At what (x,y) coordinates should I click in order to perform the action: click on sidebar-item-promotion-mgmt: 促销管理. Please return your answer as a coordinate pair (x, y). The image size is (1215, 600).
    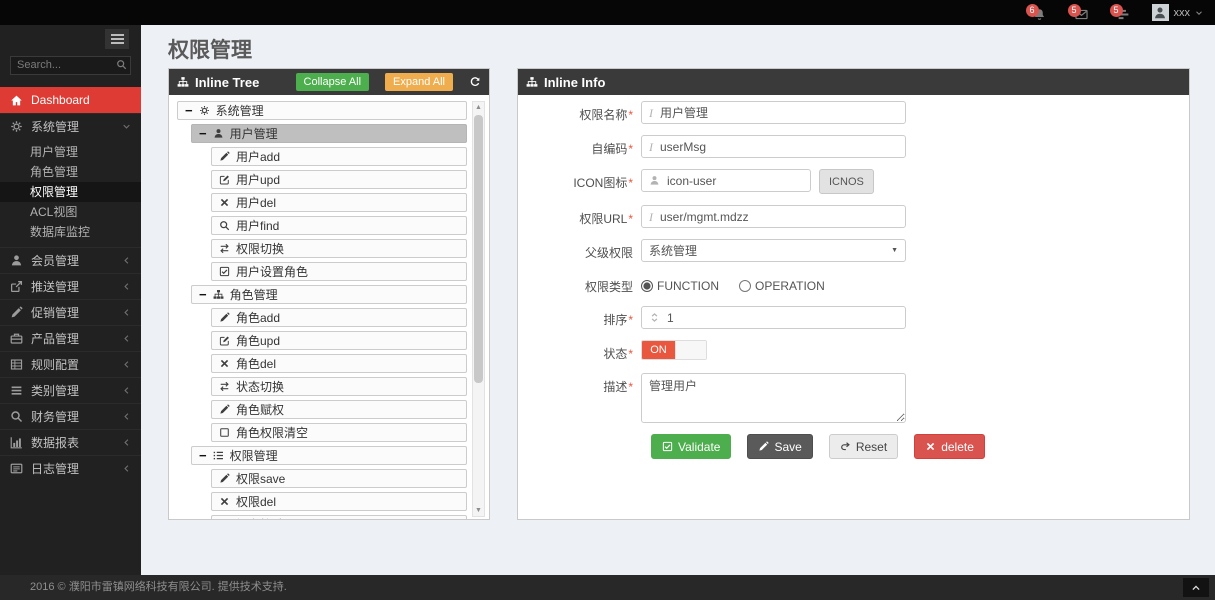
    Looking at the image, I should click on (70, 312).